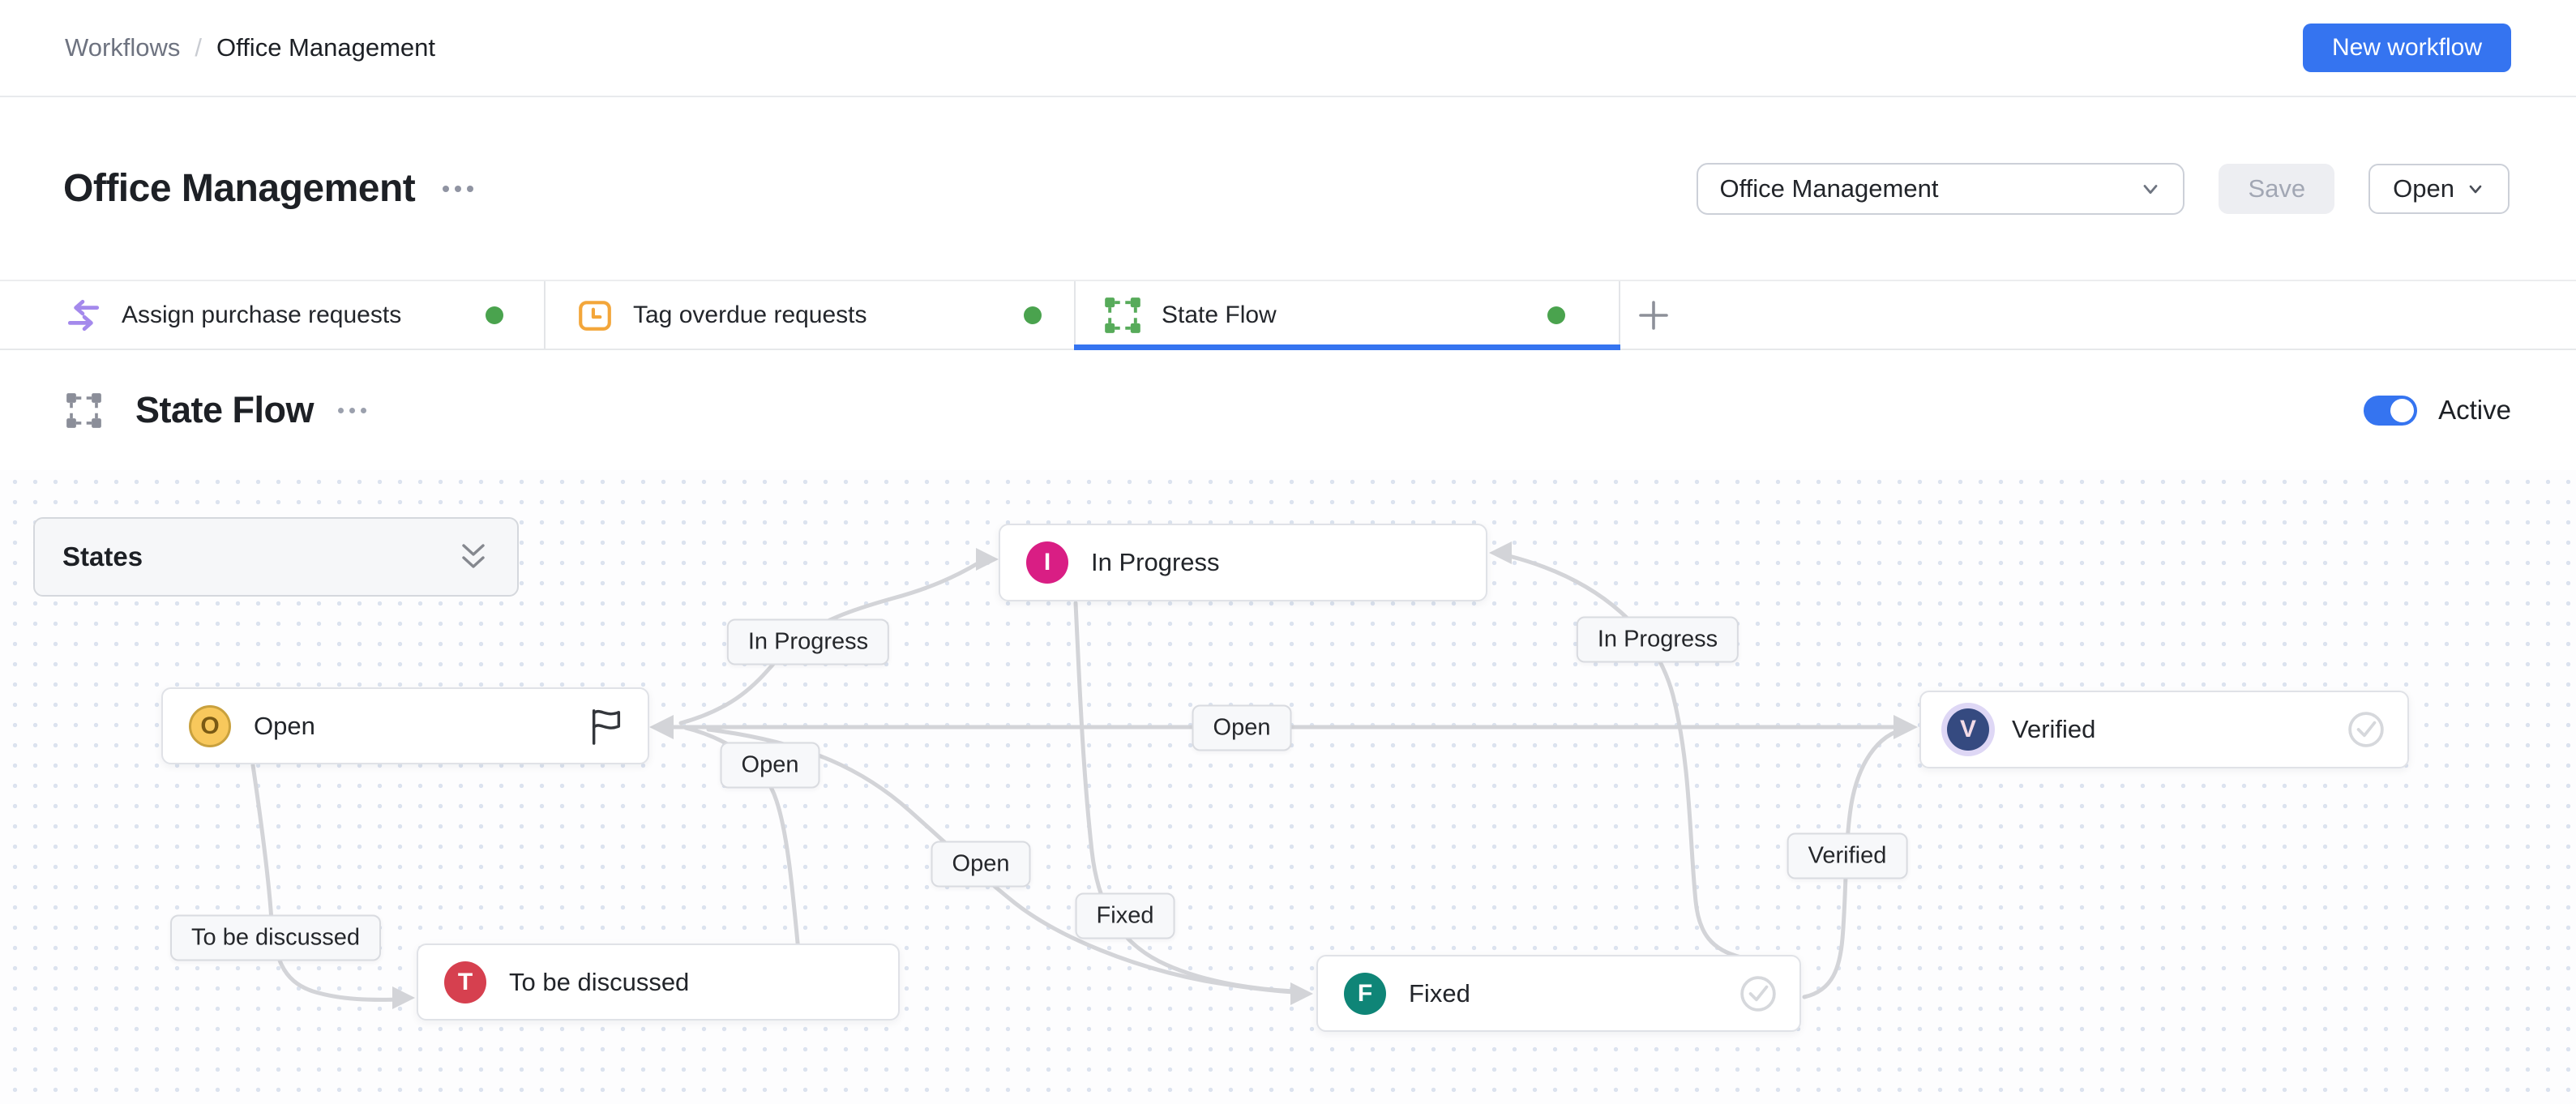 This screenshot has width=2576, height=1104. What do you see at coordinates (275, 937) in the screenshot?
I see `transition-label: To be discussed` at bounding box center [275, 937].